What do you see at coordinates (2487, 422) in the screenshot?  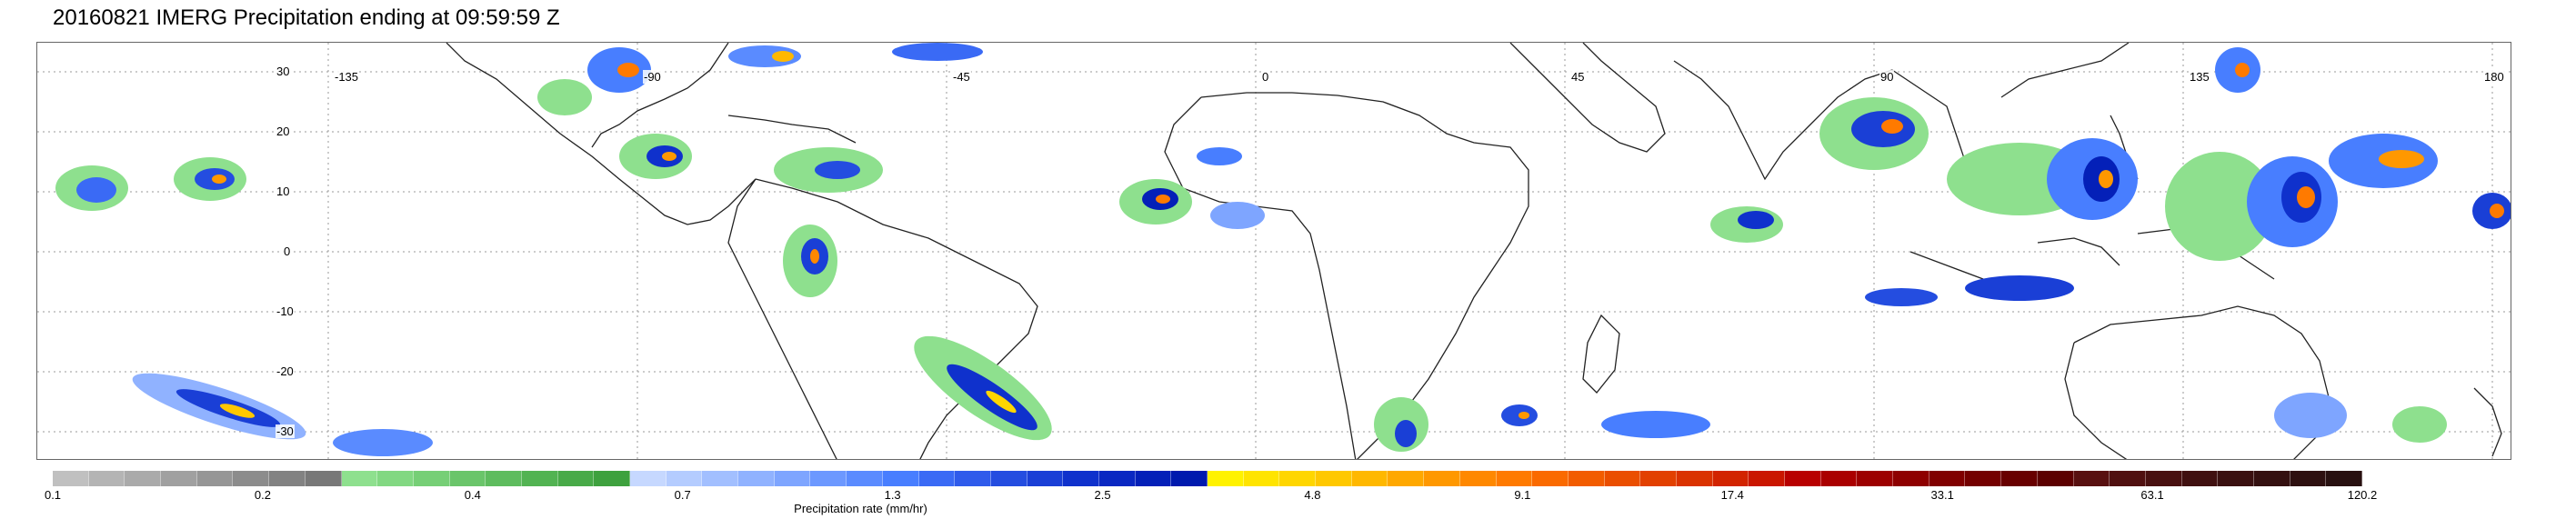 I see `coast-new-zealand` at bounding box center [2487, 422].